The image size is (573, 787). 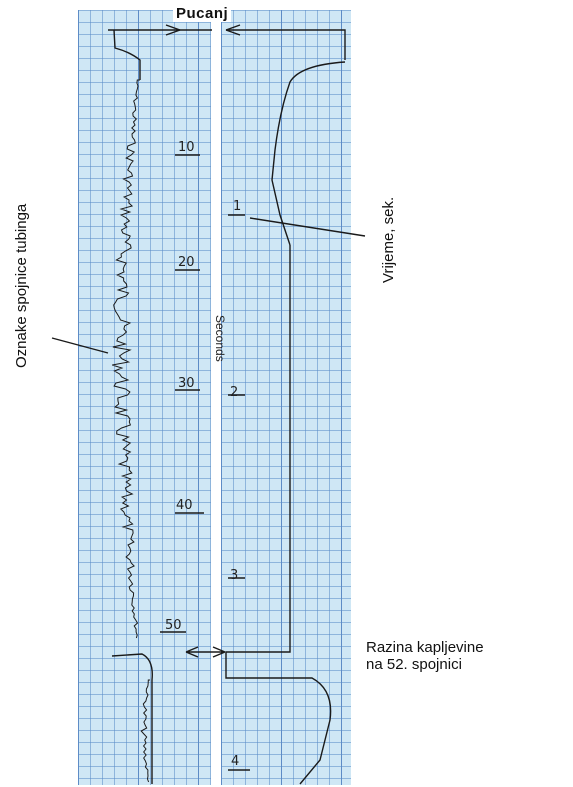 I want to click on liquid-level-line-1: Razina kapljevine, so click(x=425, y=647).